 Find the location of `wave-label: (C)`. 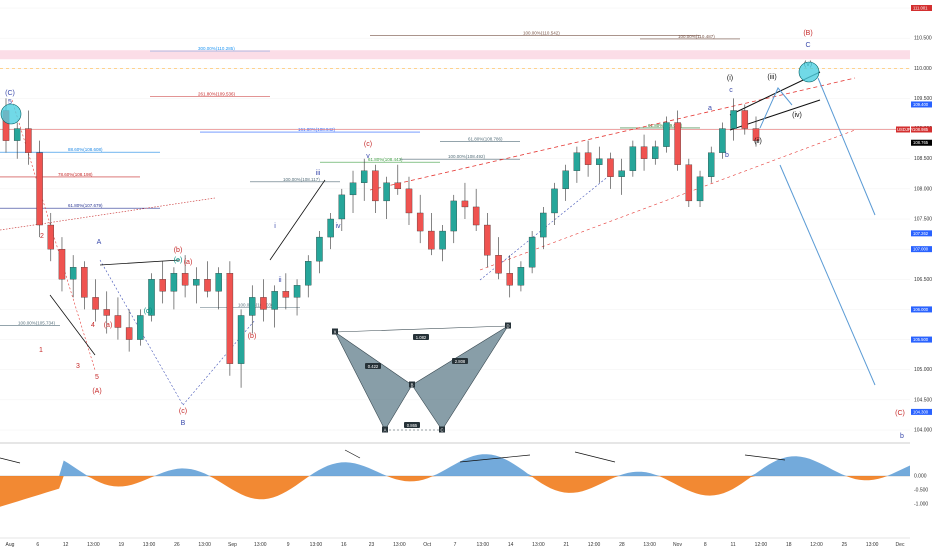

wave-label: (C) is located at coordinates (900, 413).